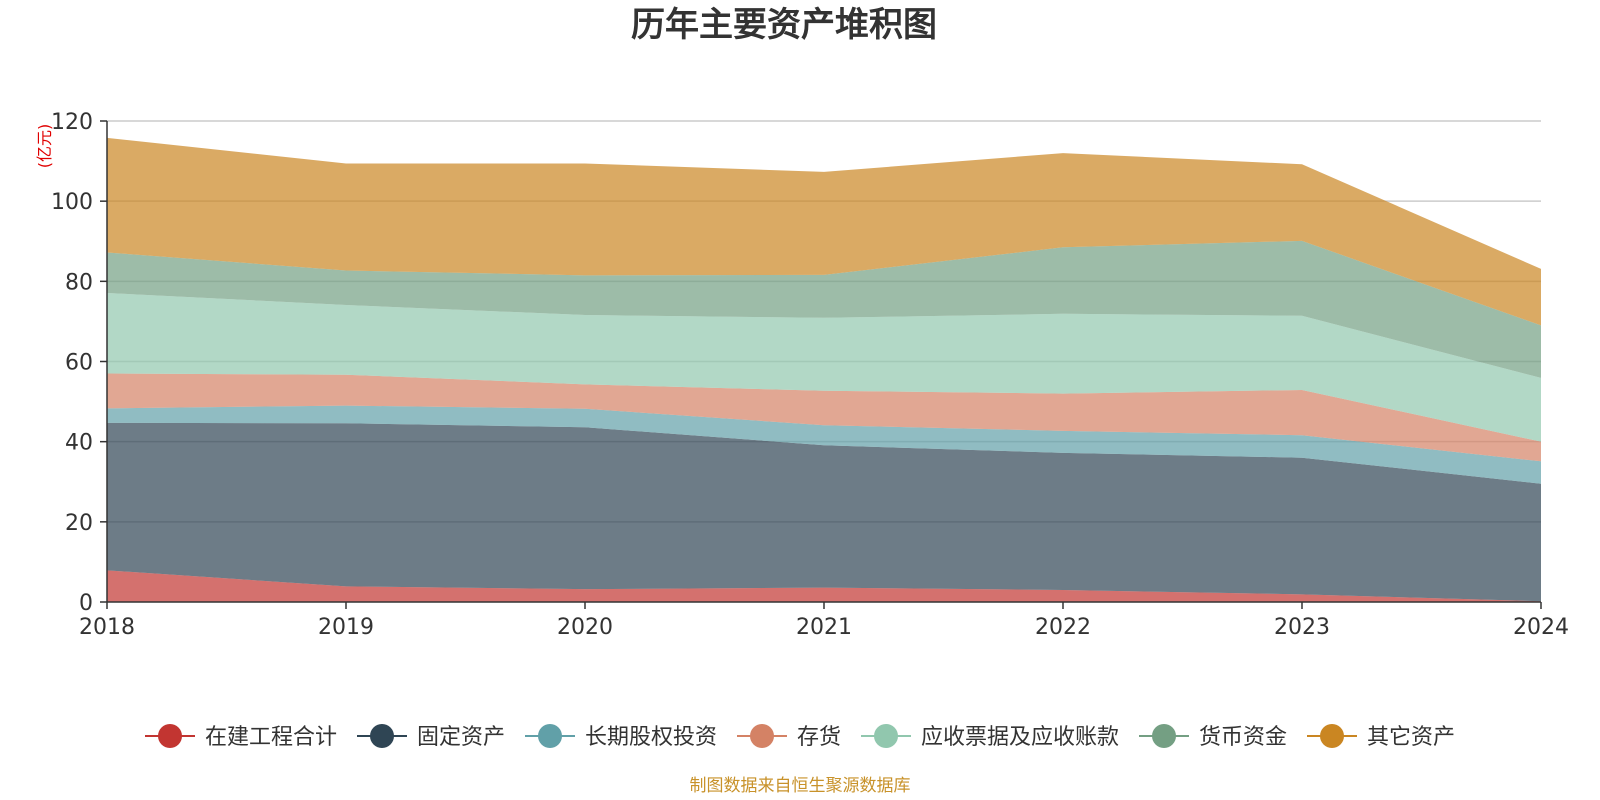  I want to click on y-tick-label-4: 80, so click(79, 282).